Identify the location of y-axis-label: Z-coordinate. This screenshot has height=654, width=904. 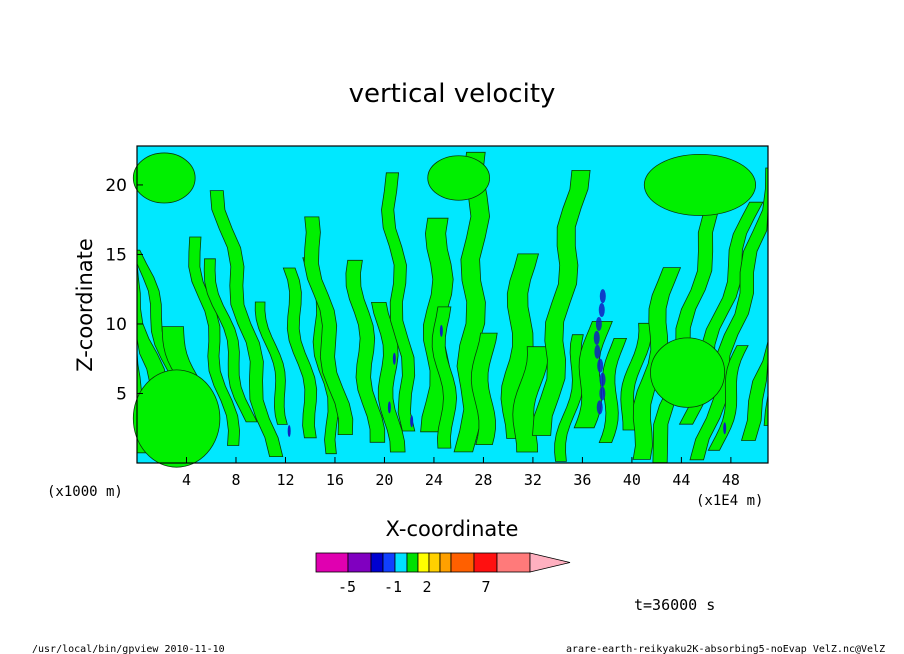
(85, 305).